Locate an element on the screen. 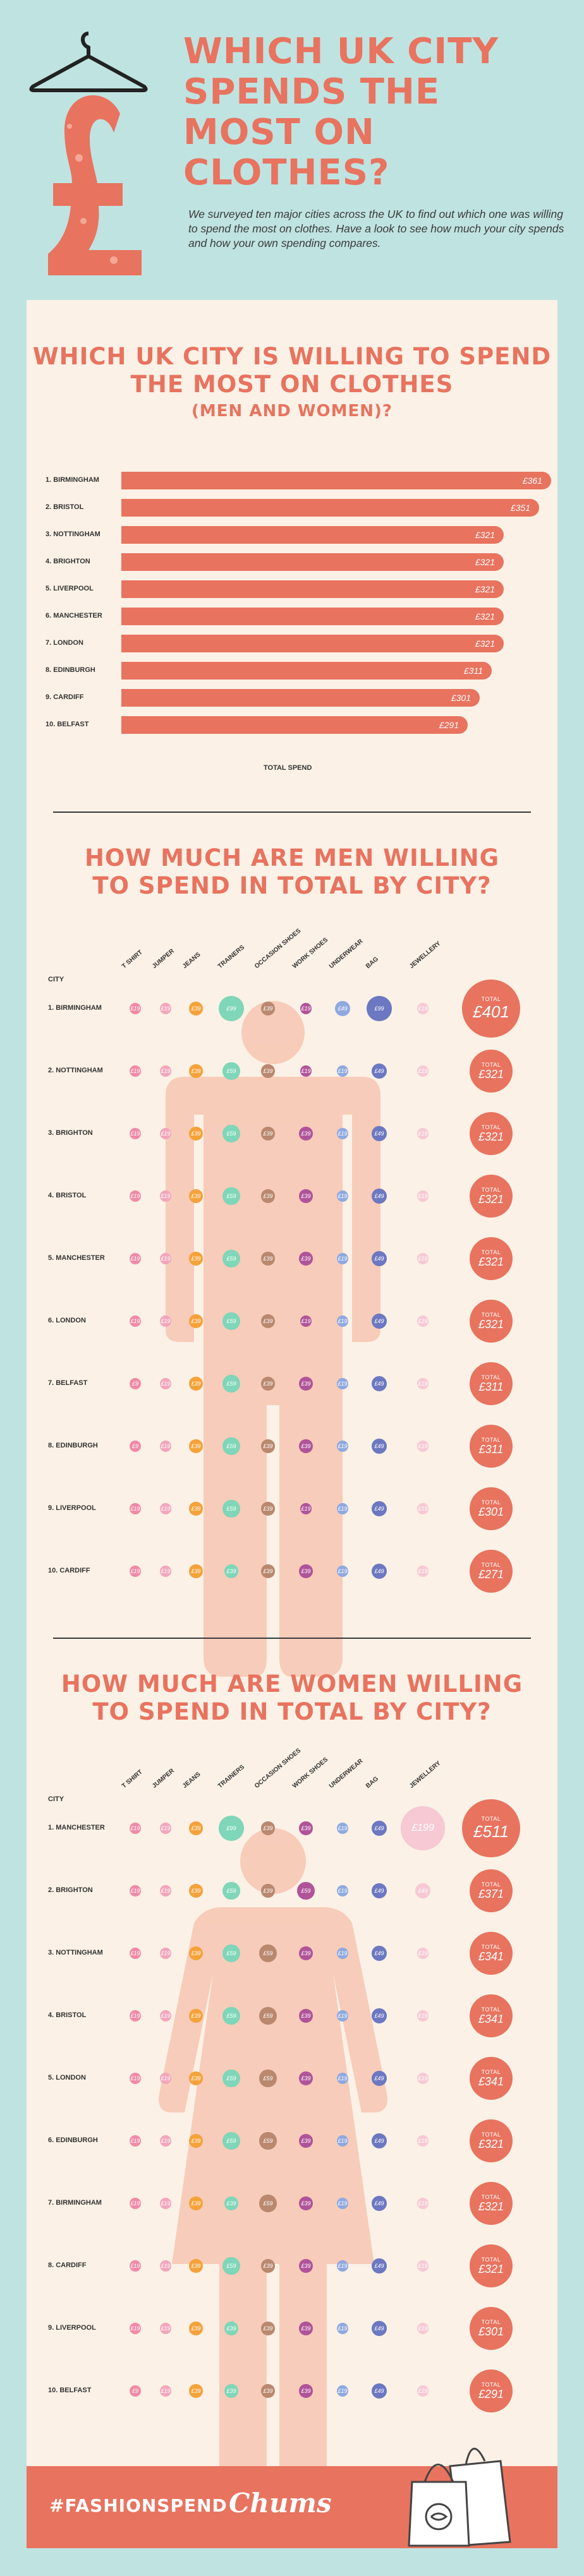 Image resolution: width=584 pixels, height=2576 pixels. row-city-label: 5. MANCHESTER is located at coordinates (76, 1258).